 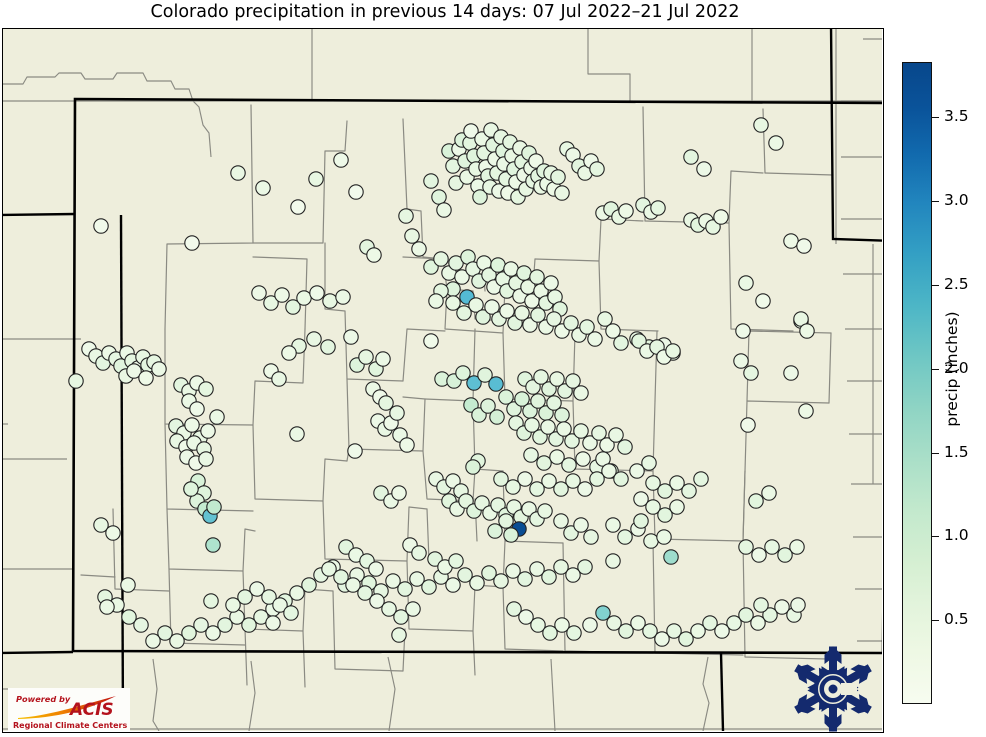 I want to click on colorbar-tick, so click(x=935, y=369).